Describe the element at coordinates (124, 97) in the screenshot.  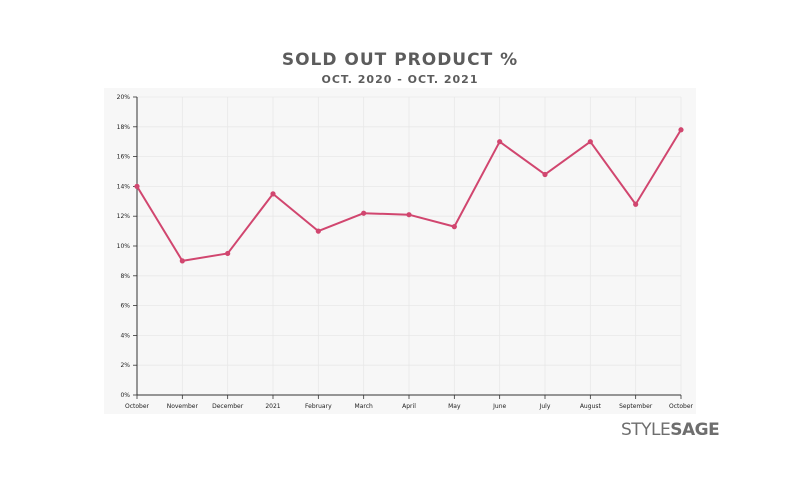
I see `y-tick-label: 20%` at that location.